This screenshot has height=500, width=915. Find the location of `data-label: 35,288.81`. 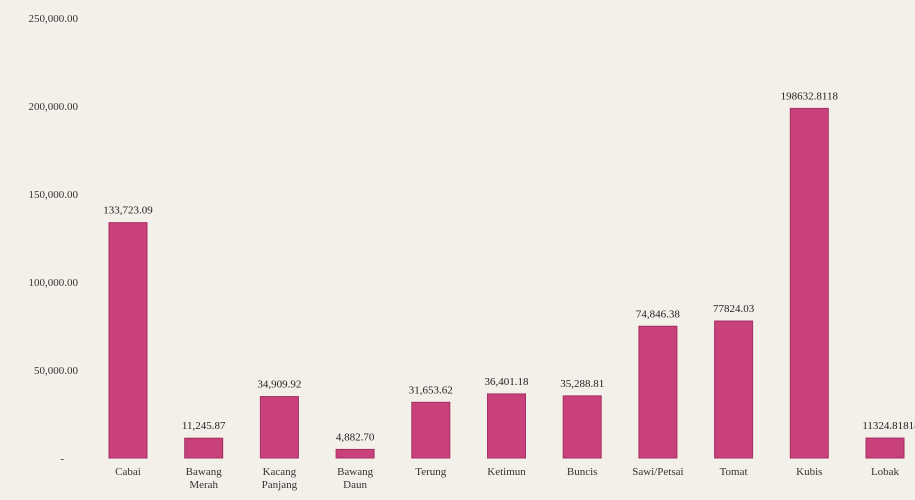

data-label: 35,288.81 is located at coordinates (582, 384).